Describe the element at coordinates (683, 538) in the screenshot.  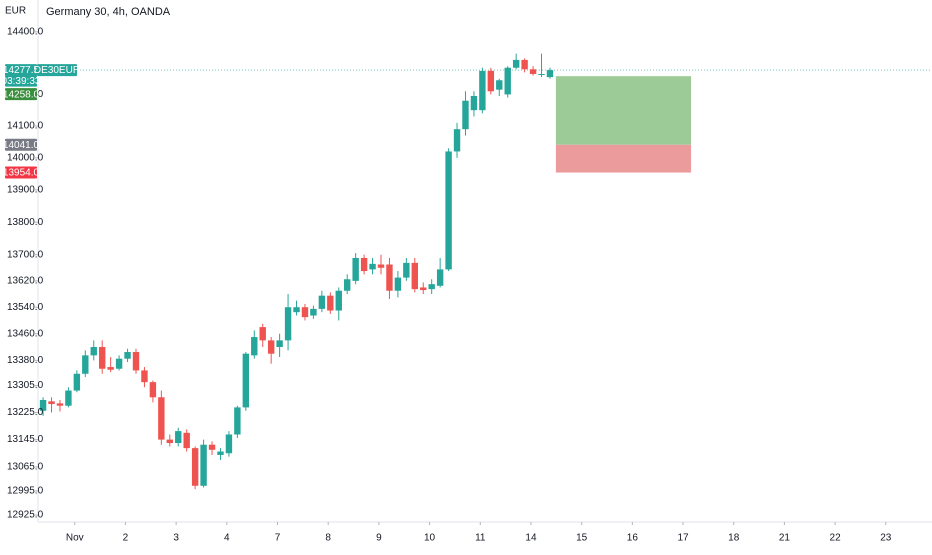
I see `x-tick-label: 17` at that location.